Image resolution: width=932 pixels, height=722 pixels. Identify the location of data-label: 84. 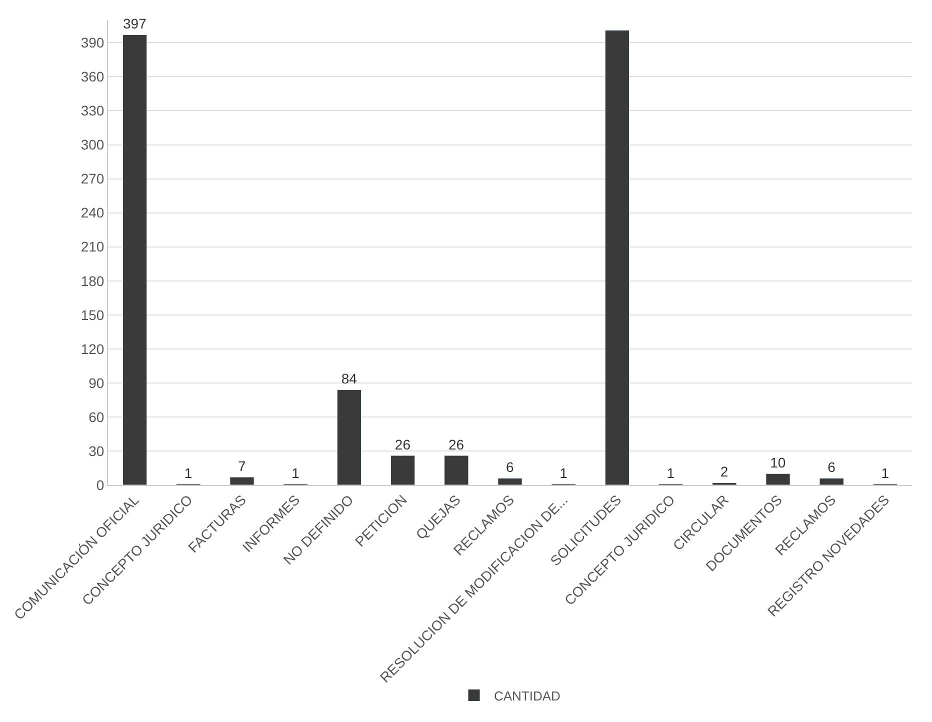
(349, 378).